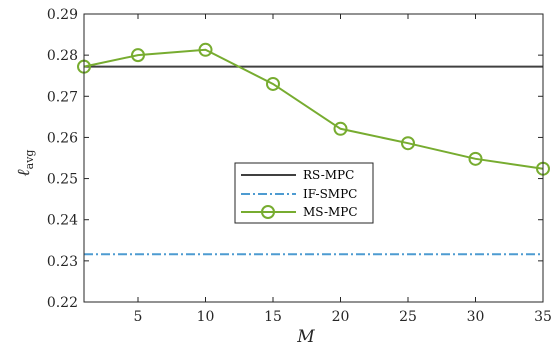  I want to click on y-tick-label: 0.29, so click(62, 15).